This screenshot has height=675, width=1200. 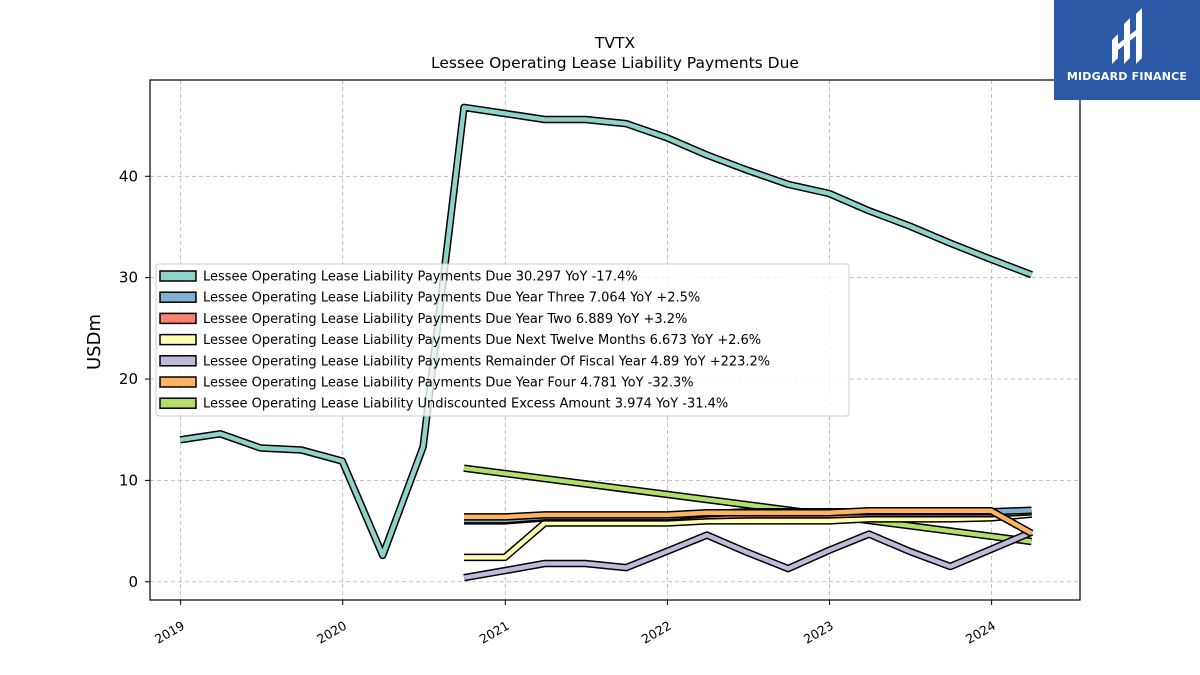 I want to click on y-tick-label: 40, so click(x=128, y=176).